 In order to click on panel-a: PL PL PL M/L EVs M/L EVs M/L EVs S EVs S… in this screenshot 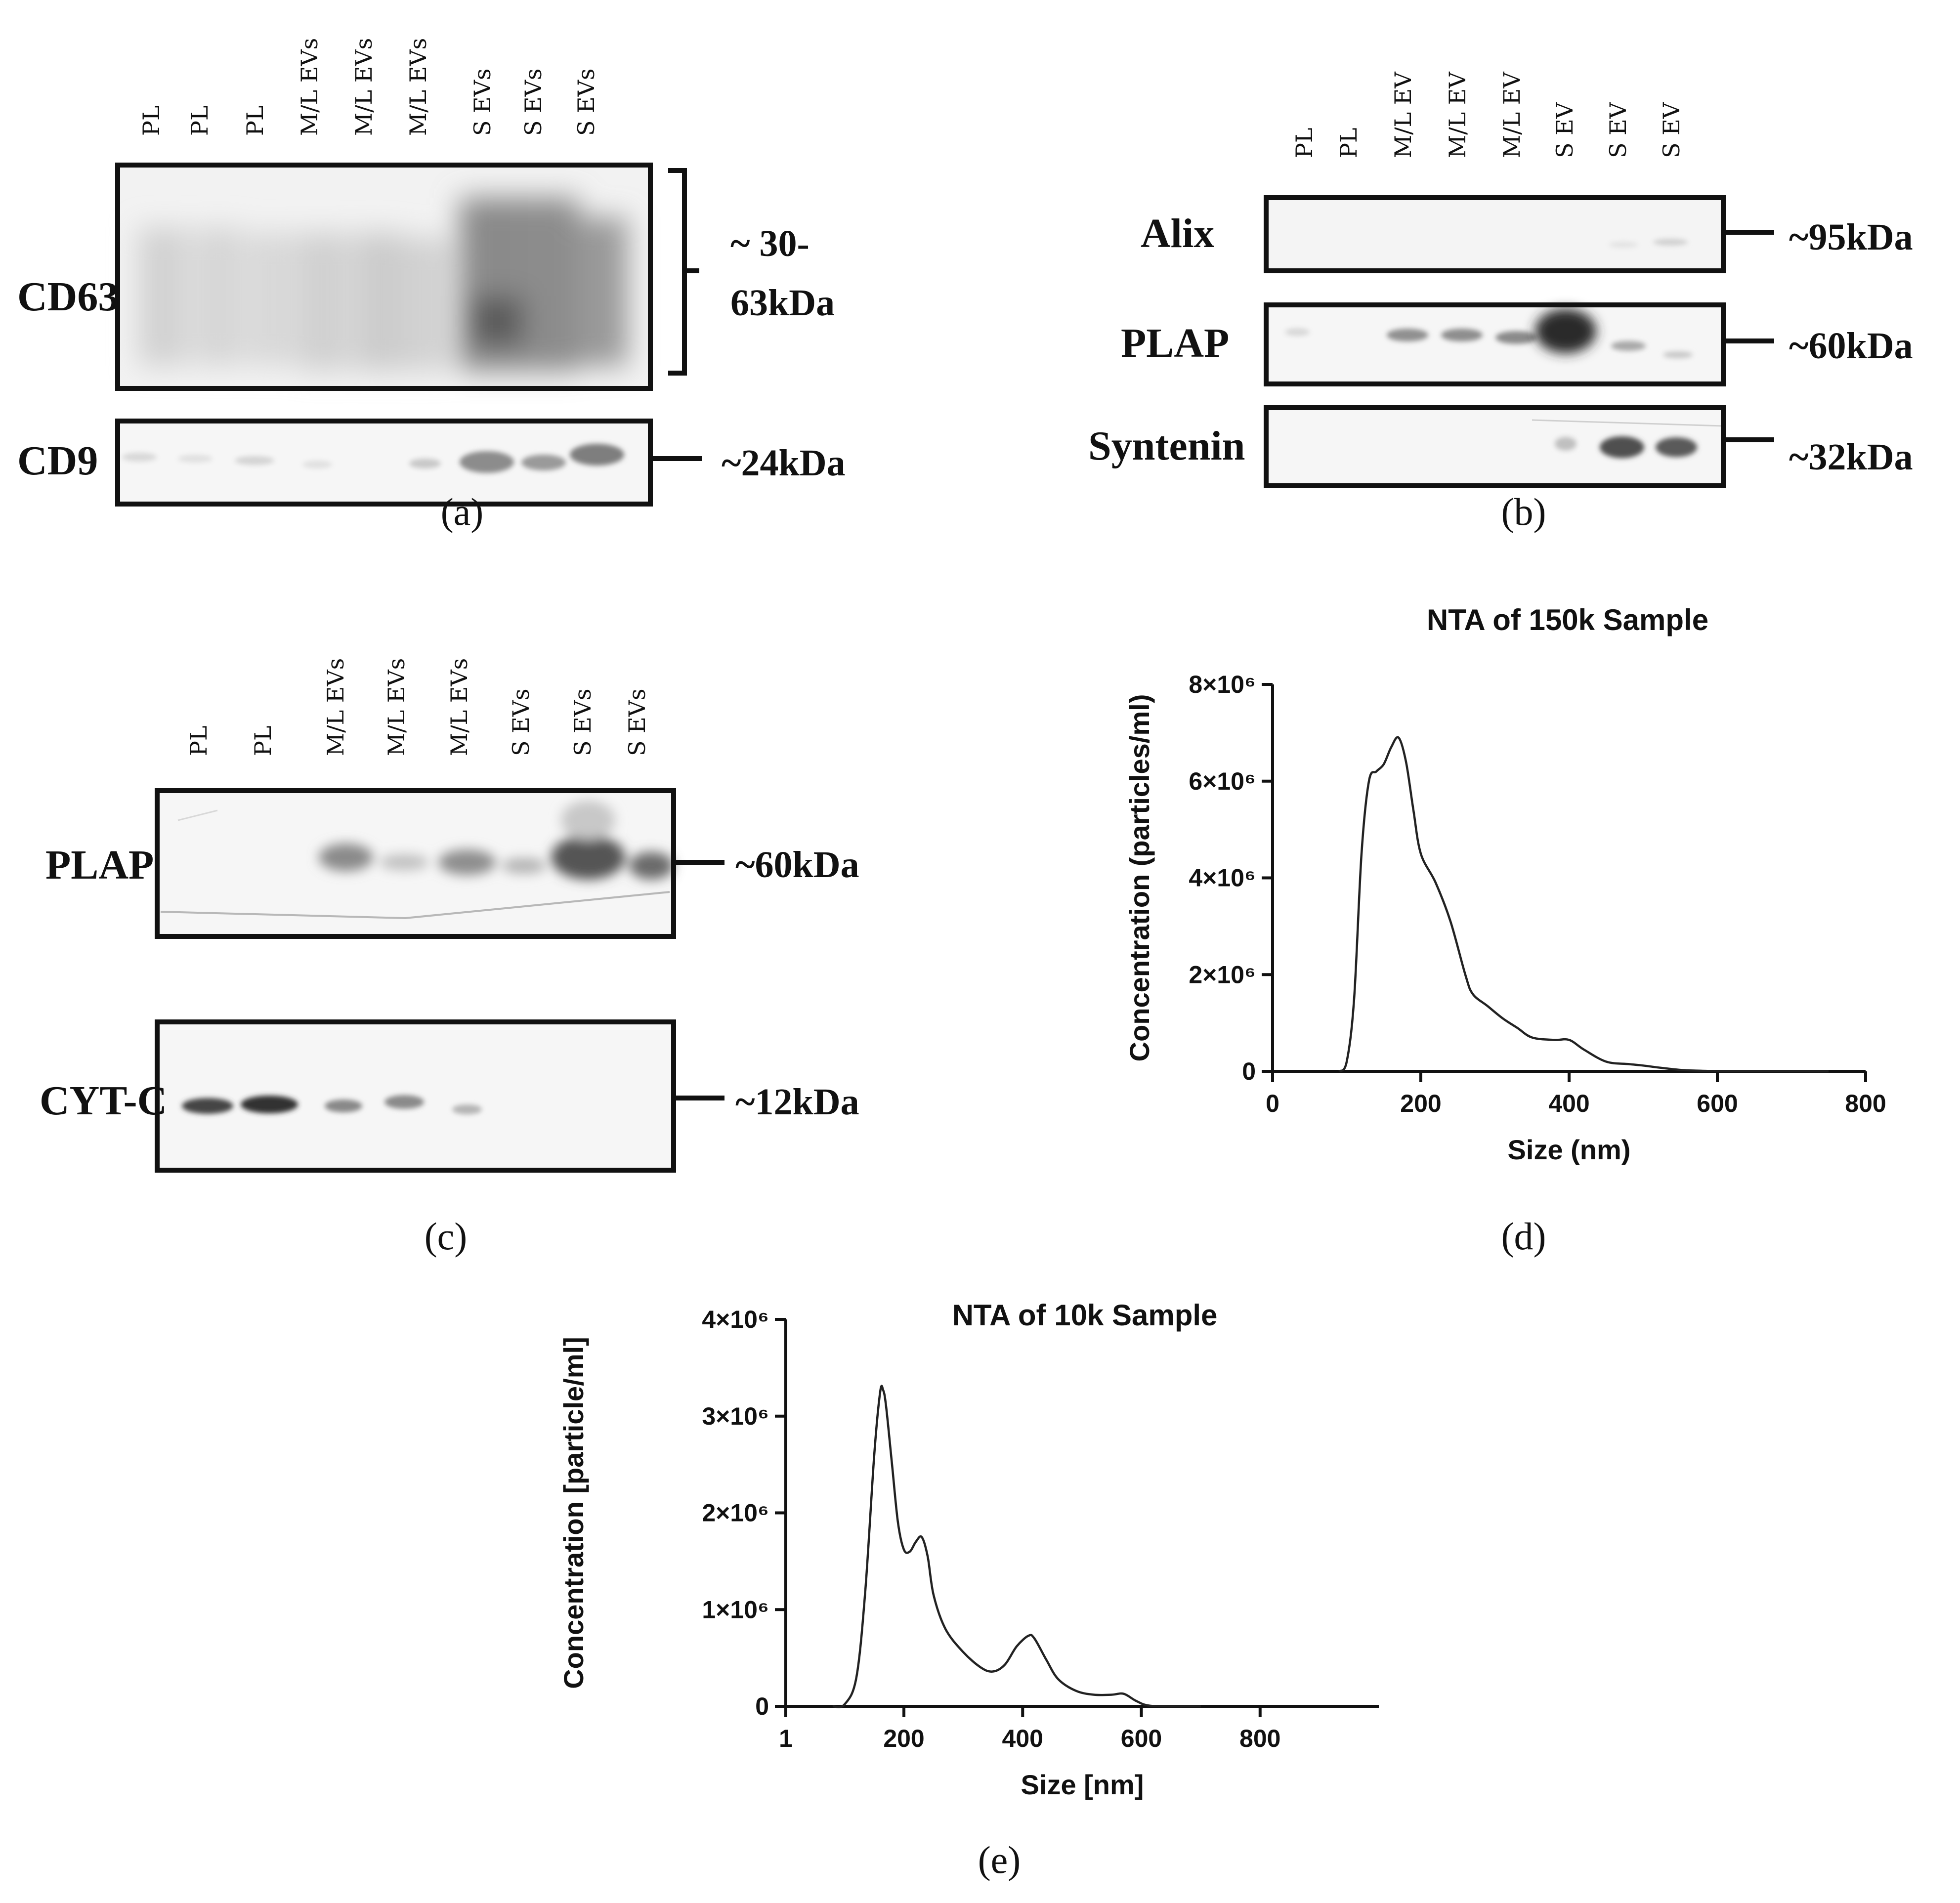, I will do `click(432, 285)`.